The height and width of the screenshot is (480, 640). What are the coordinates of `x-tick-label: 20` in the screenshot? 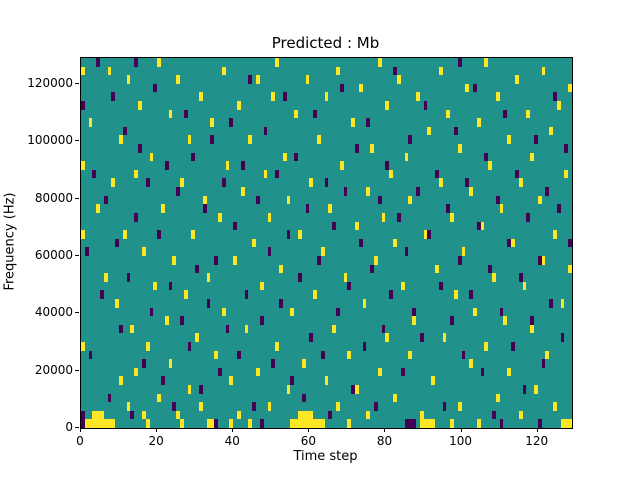 It's located at (156, 441).